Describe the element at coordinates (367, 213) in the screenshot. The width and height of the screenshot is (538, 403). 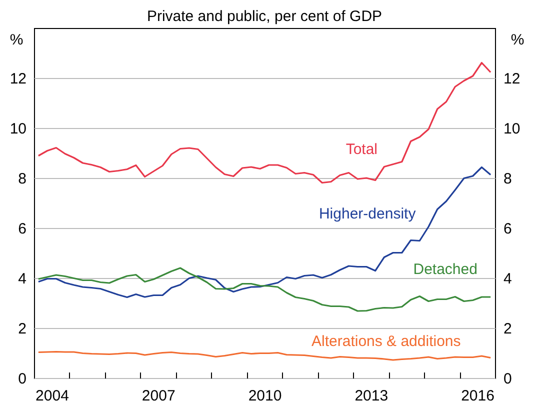
I see `series-label: Higher-density` at that location.